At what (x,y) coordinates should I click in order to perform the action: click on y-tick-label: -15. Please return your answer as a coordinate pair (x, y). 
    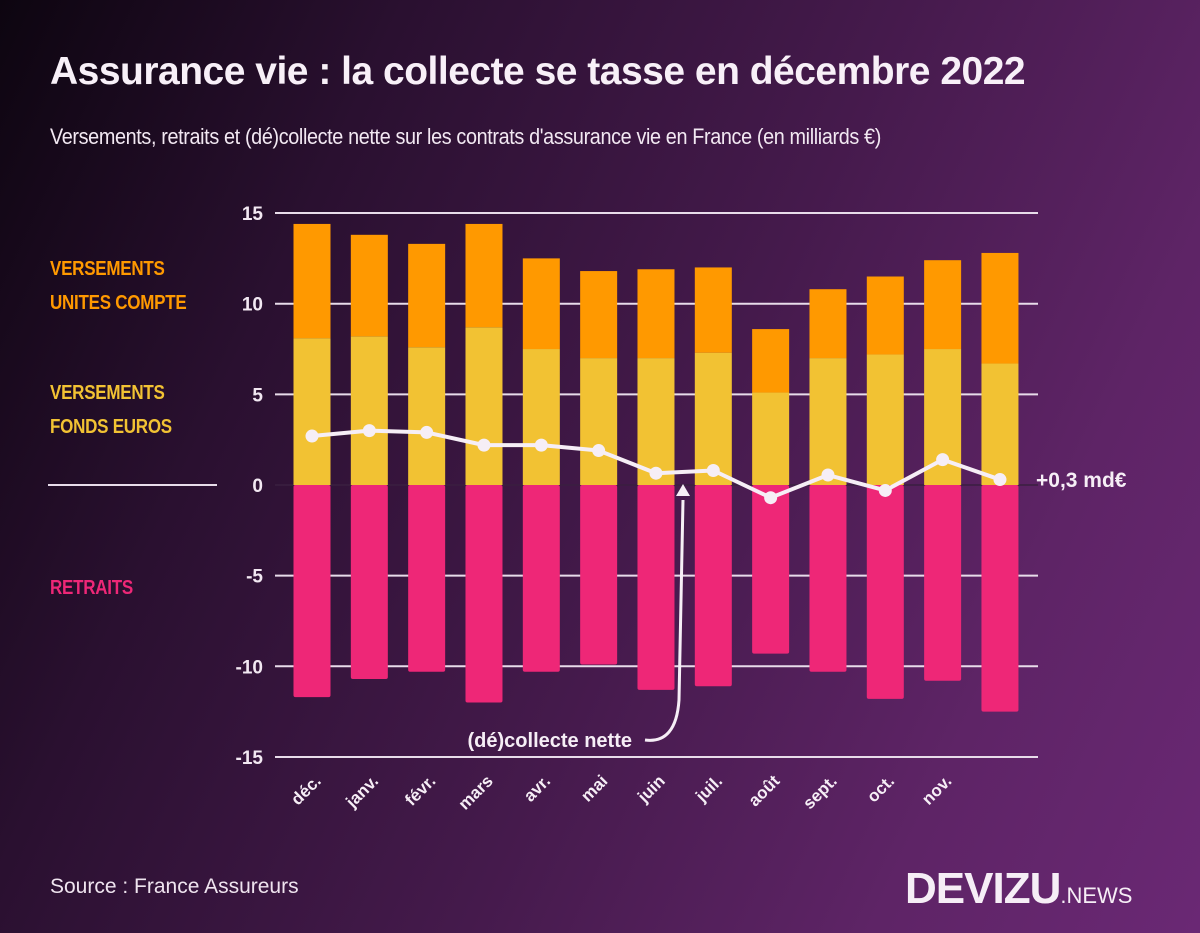
    Looking at the image, I should click on (250, 758).